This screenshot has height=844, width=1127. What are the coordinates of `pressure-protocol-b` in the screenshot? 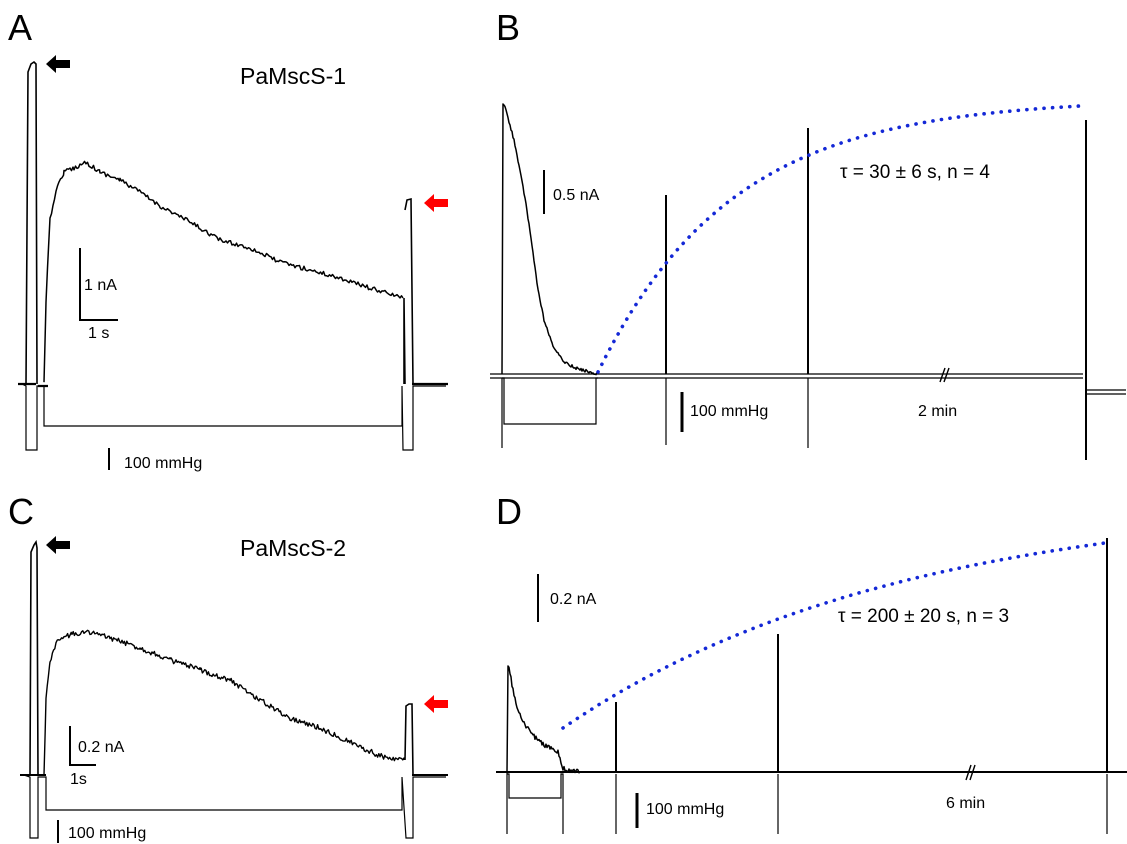 It's located at (655, 412).